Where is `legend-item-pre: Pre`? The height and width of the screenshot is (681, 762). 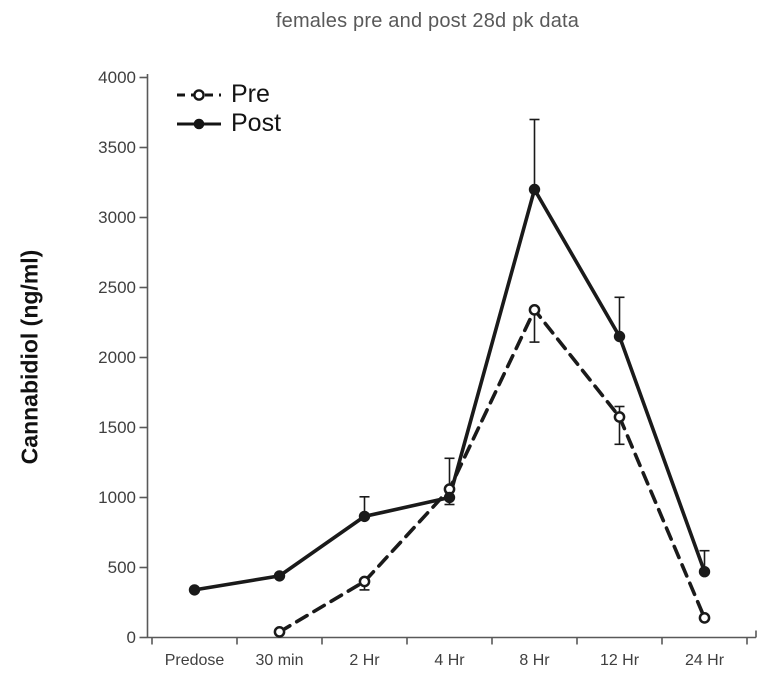 legend-item-pre: Pre is located at coordinates (228, 94).